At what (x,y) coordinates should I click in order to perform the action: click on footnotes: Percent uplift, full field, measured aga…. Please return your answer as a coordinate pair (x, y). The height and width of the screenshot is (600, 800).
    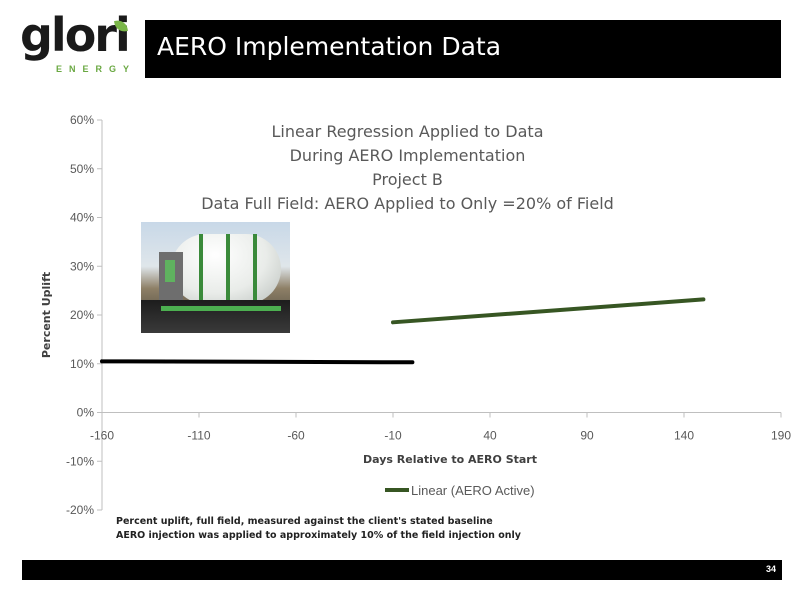
    Looking at the image, I should click on (318, 529).